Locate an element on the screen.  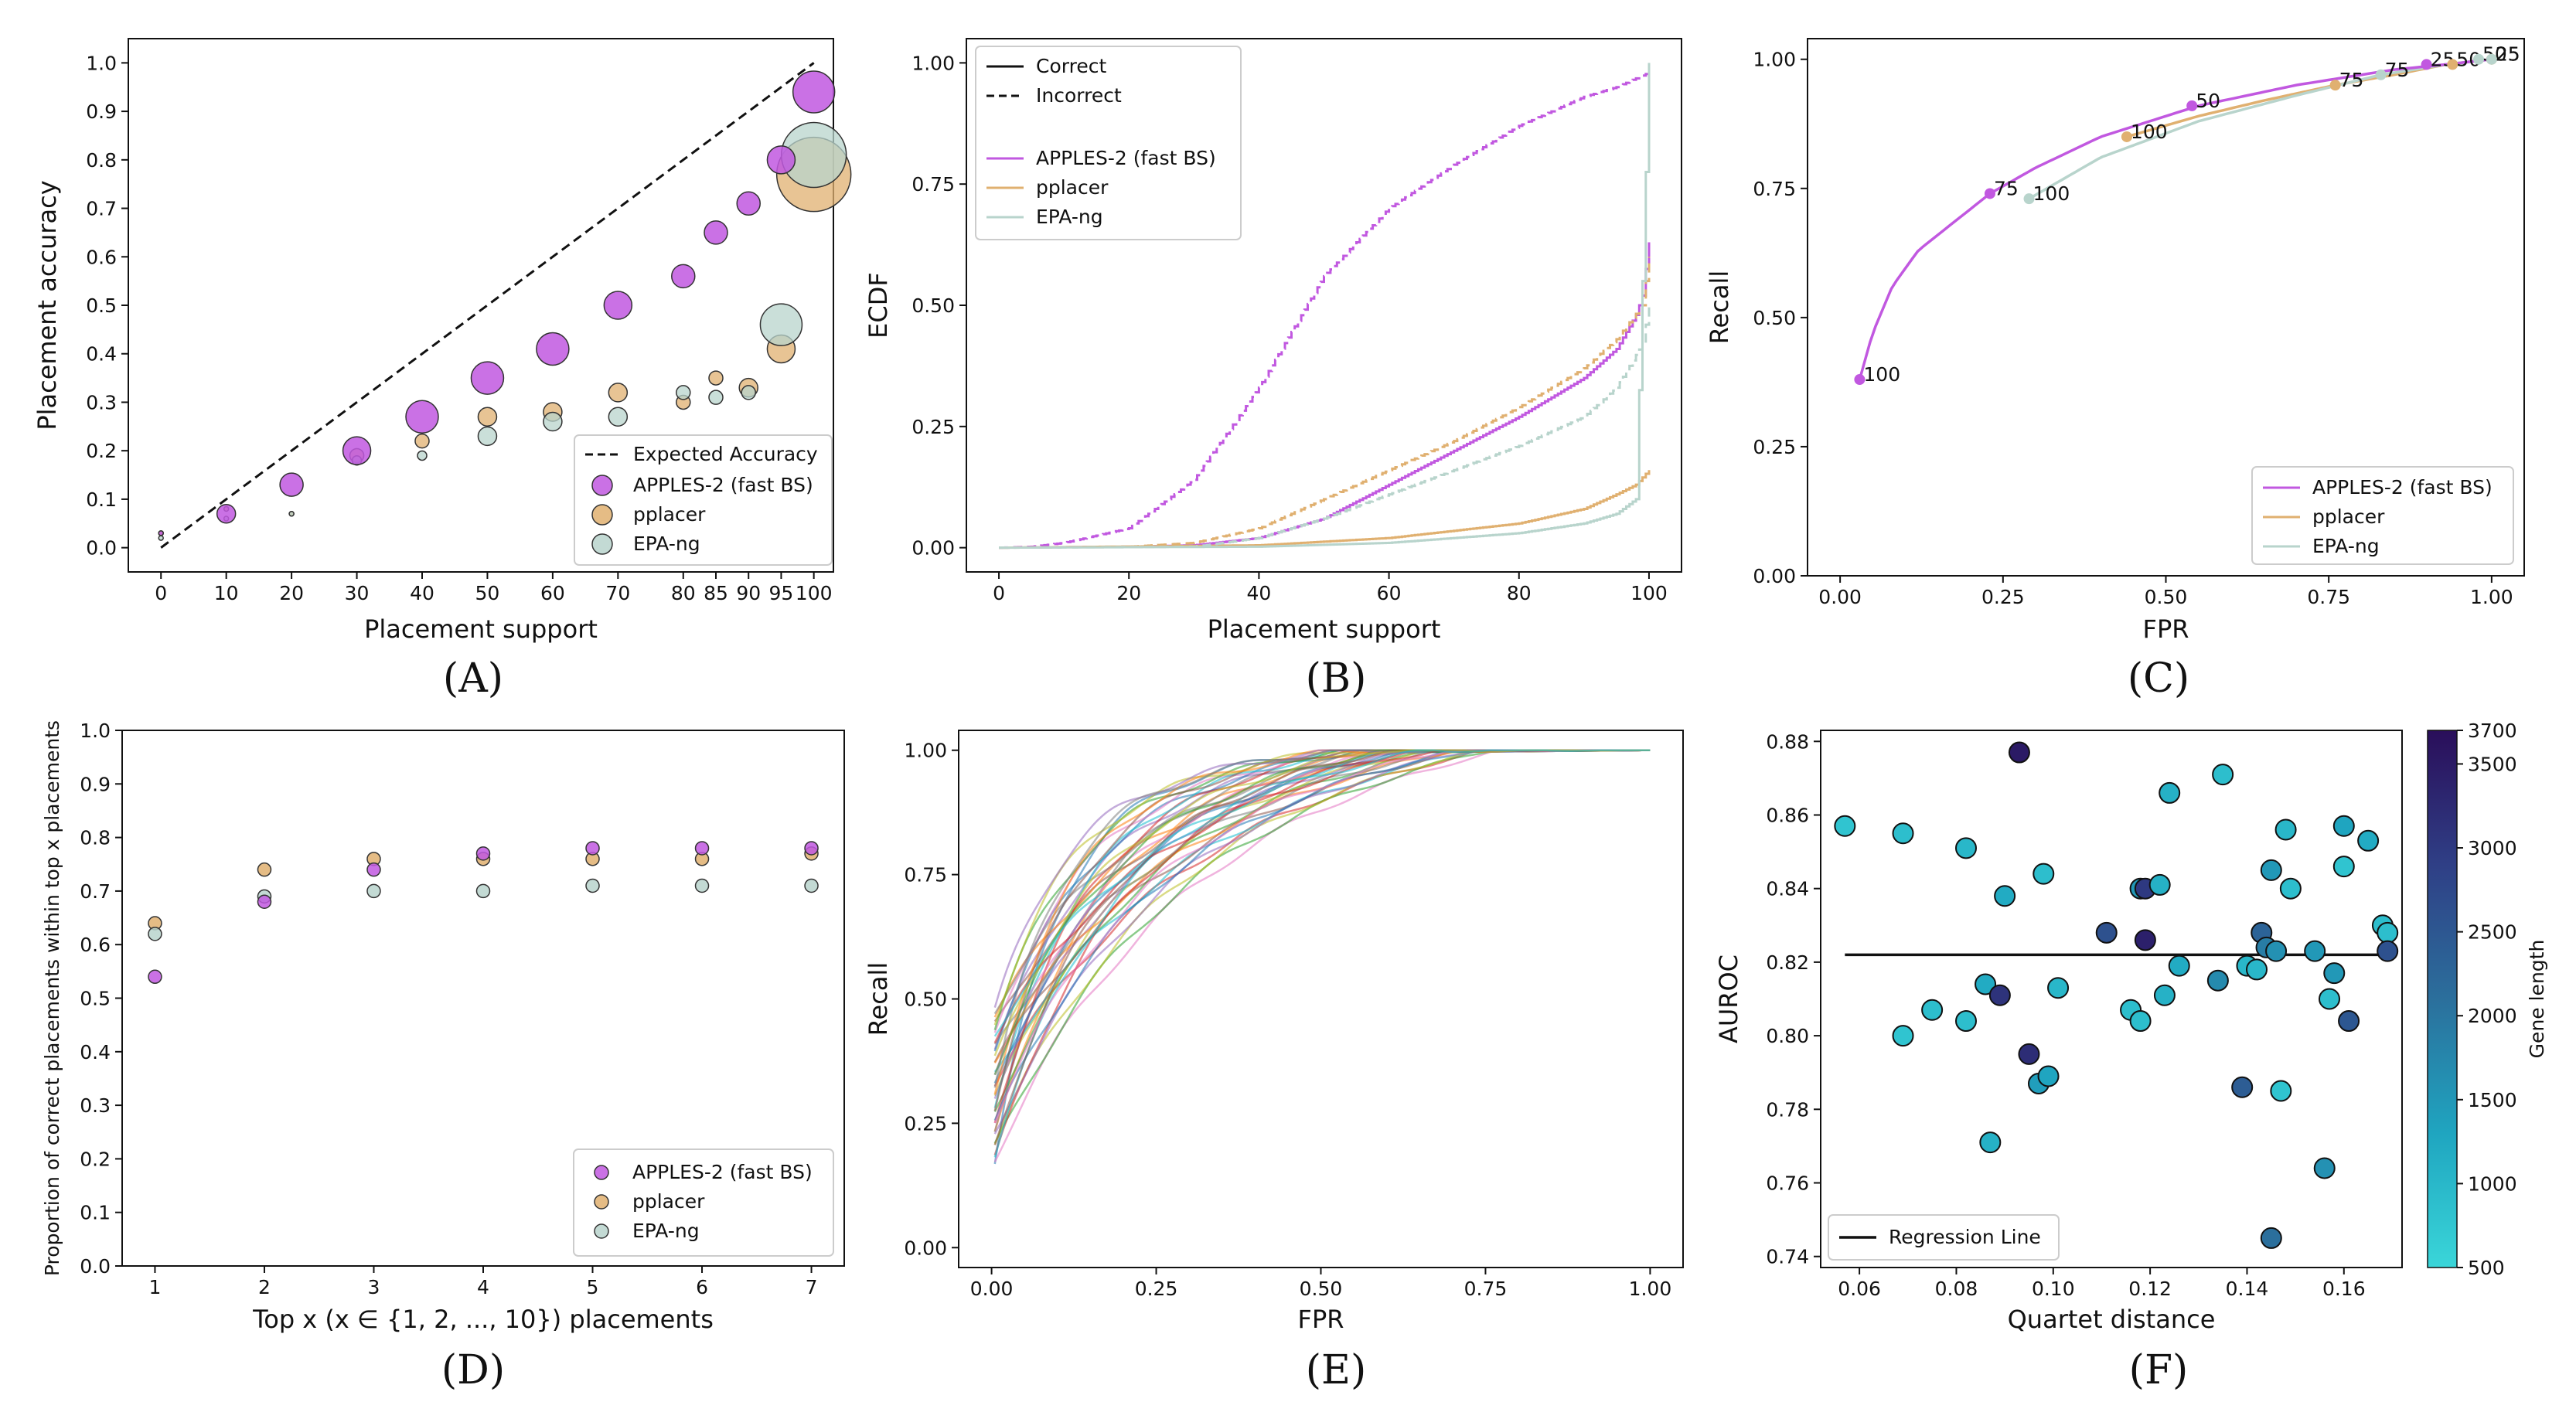
y-tick-label: 0.75 is located at coordinates (1774, 189).